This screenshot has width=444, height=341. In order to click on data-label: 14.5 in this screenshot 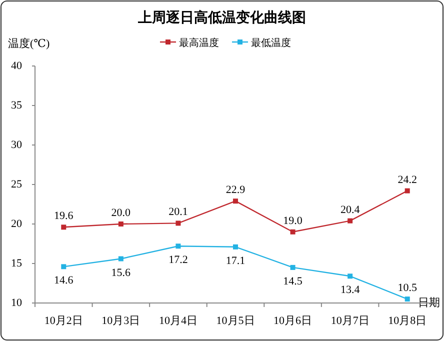, I will do `click(293, 281)`.